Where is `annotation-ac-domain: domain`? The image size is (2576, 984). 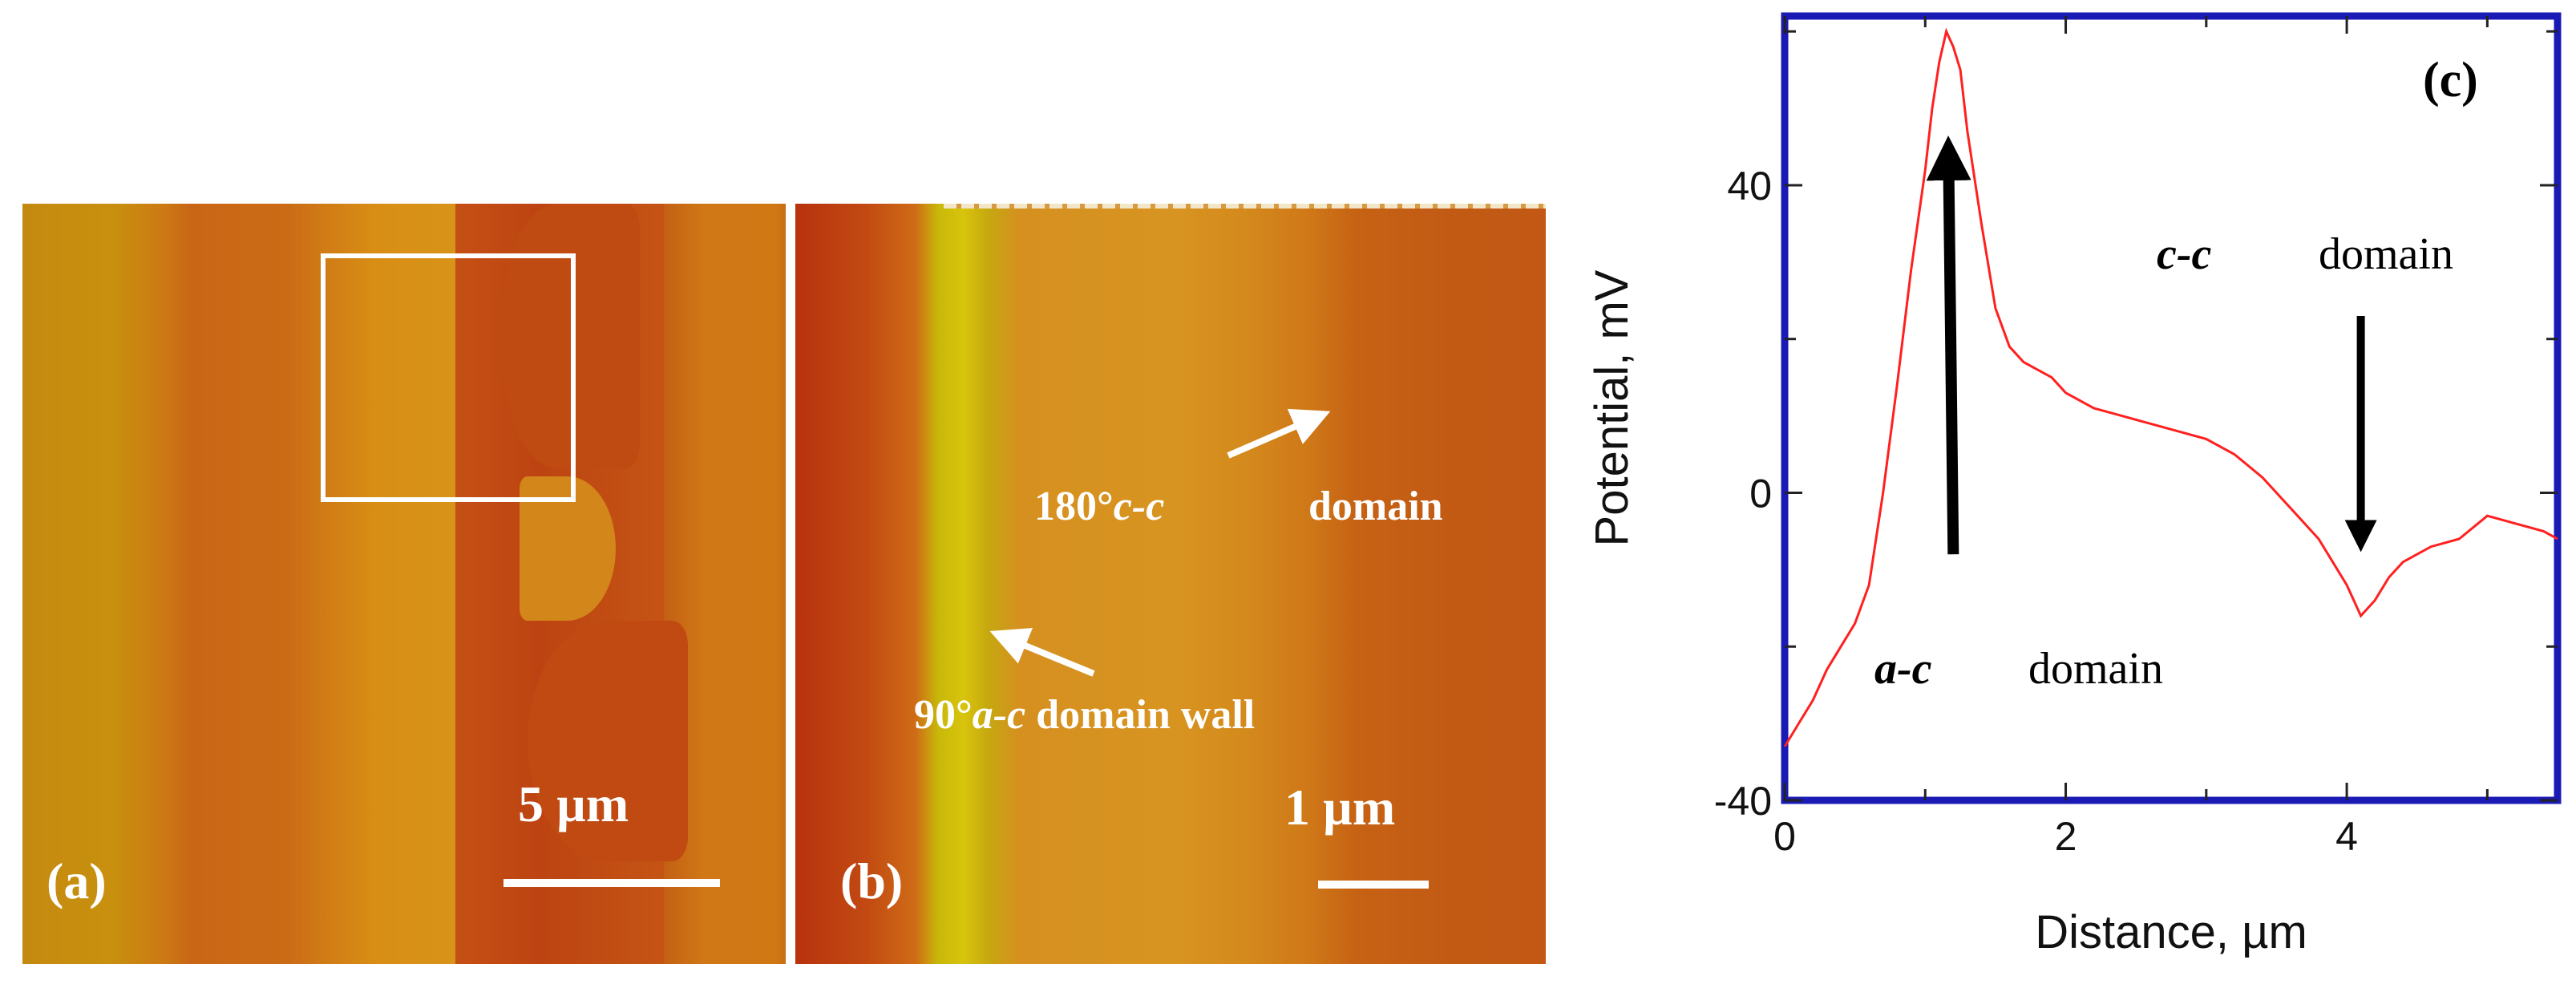
annotation-ac-domain: domain is located at coordinates (2095, 669).